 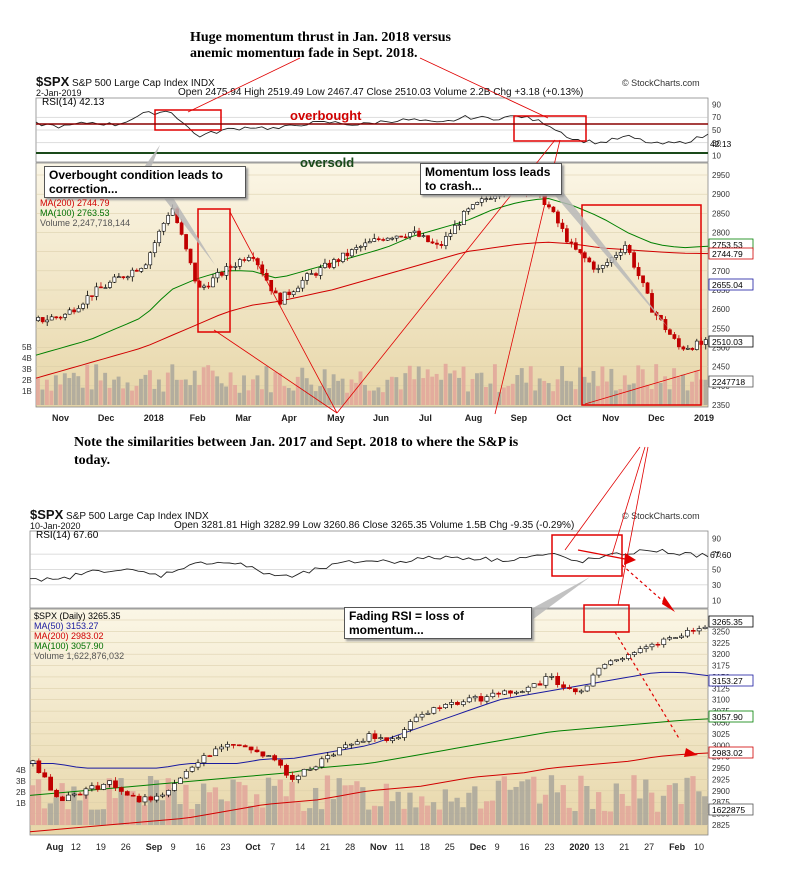 What do you see at coordinates (716, 570) in the screenshot?
I see `rsi-tick: 50` at bounding box center [716, 570].